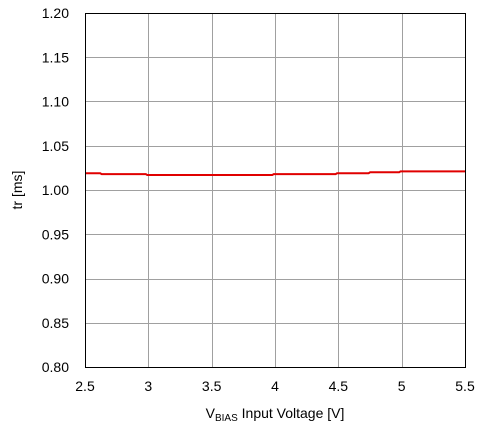 The width and height of the screenshot is (479, 437). I want to click on series-group, so click(275, 173).